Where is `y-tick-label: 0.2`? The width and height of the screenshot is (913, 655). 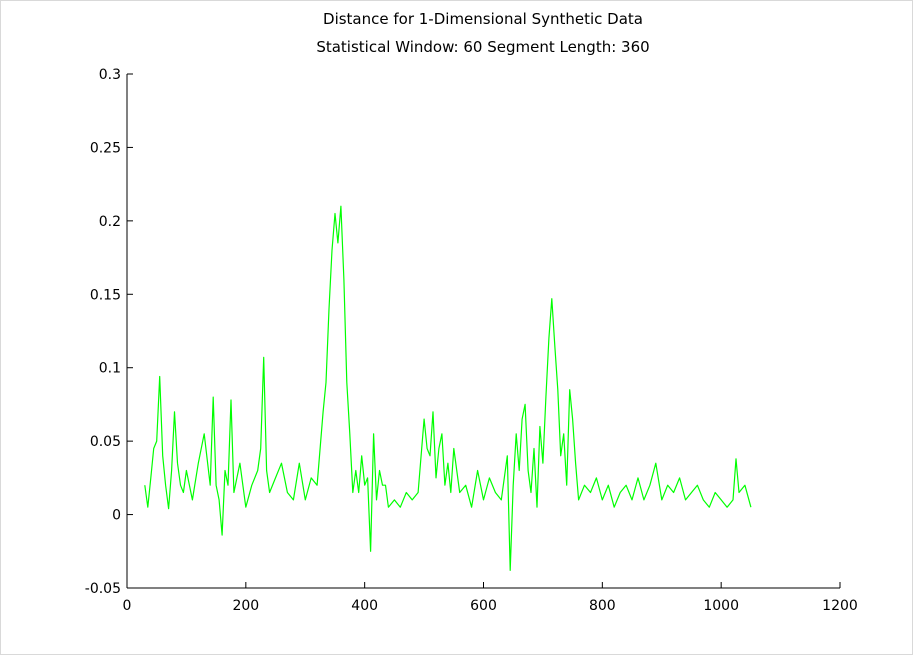 y-tick-label: 0.2 is located at coordinates (110, 222).